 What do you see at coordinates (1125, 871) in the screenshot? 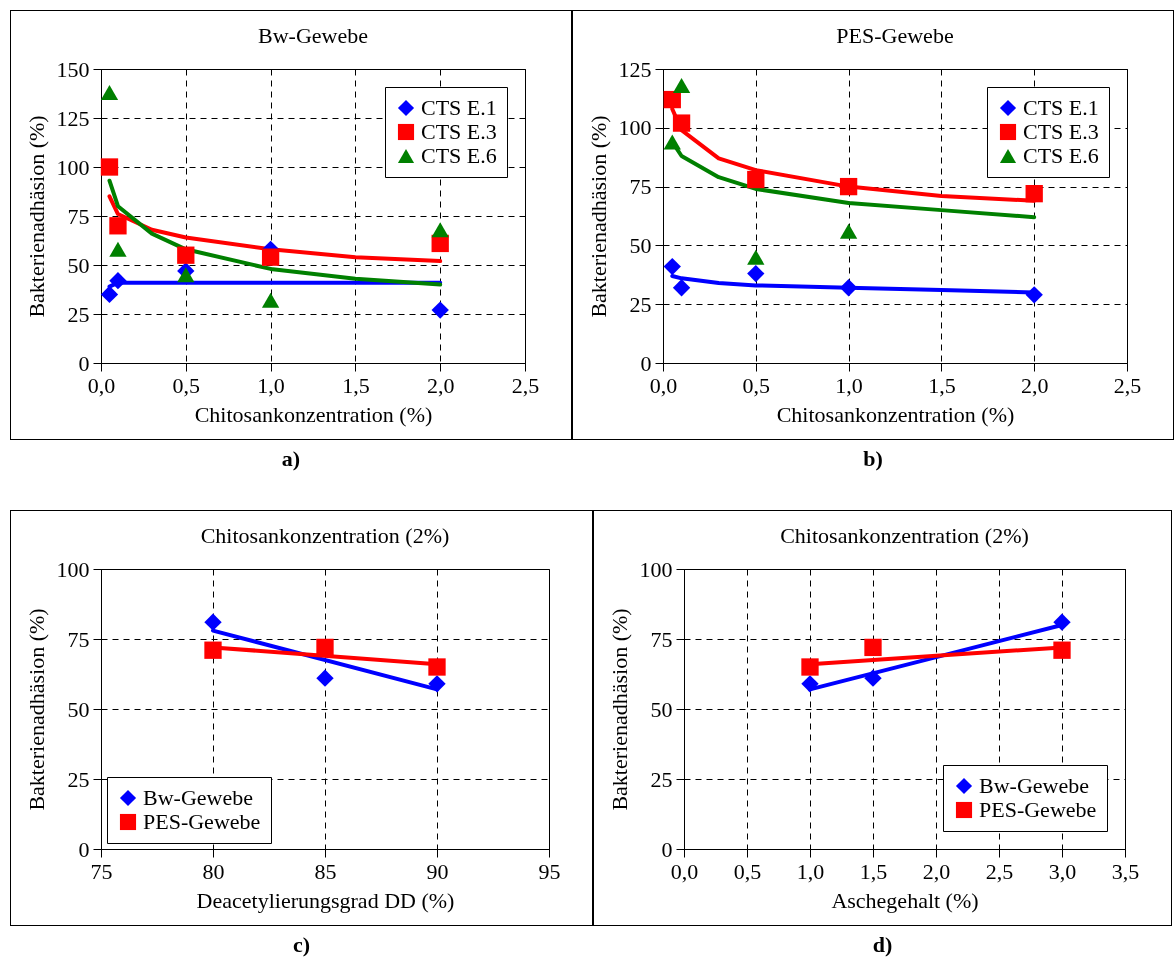
I see `x-tick-label: 3,5` at bounding box center [1125, 871].